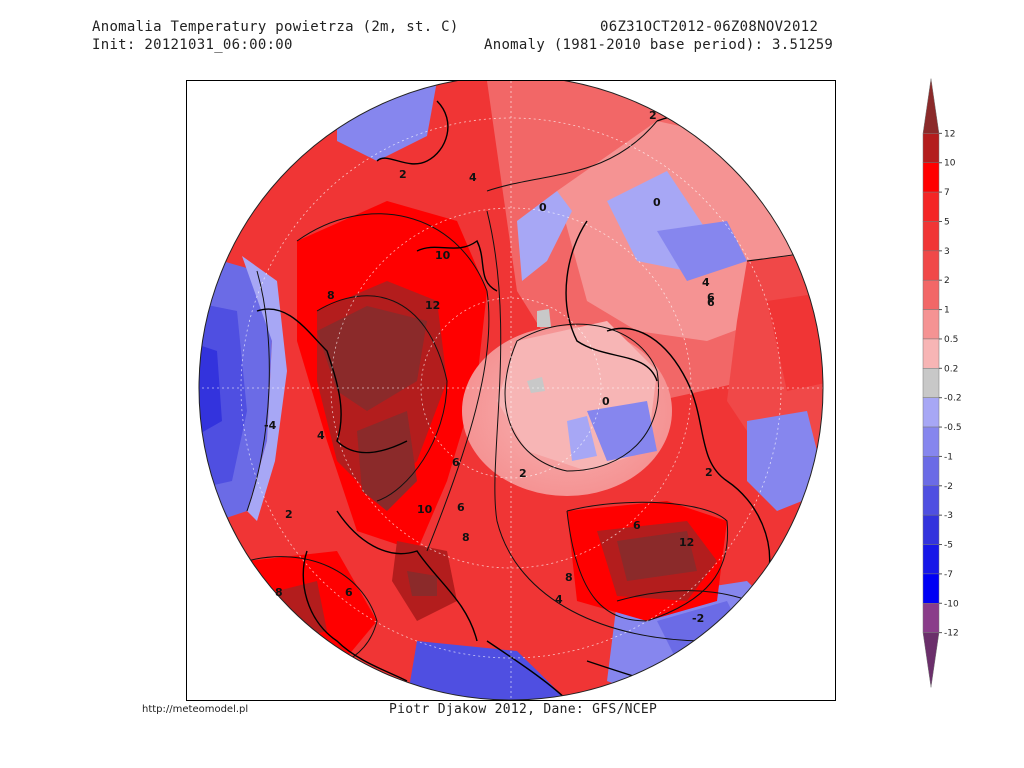 Image resolution: width=1024 pixels, height=768 pixels. What do you see at coordinates (523, 709) in the screenshot?
I see `credit-line: Piotr Djakow 2012, Dane: GFS/NCEP` at bounding box center [523, 709].